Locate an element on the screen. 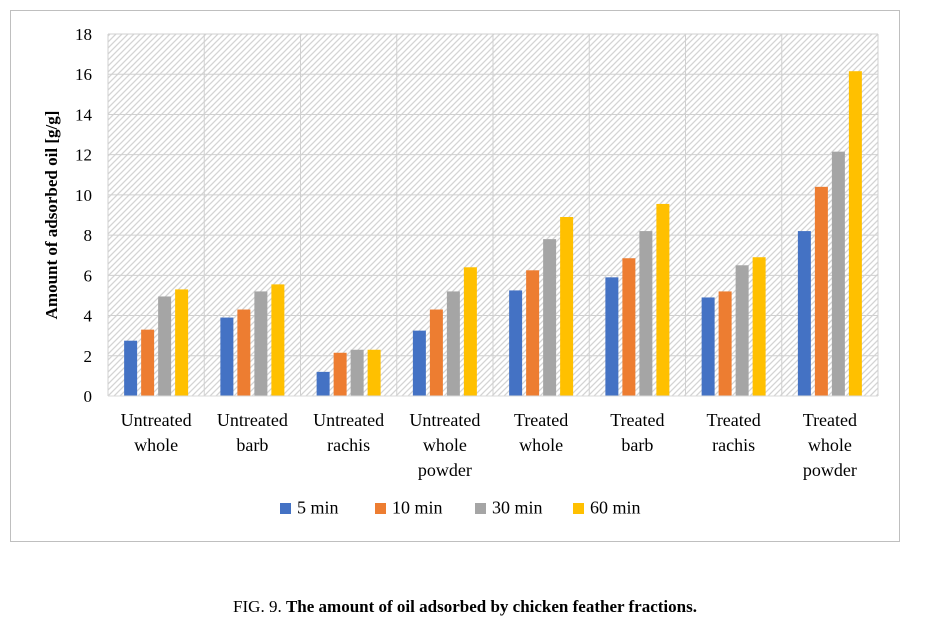 The image size is (930, 628). legend-swatch-10-min is located at coordinates (380, 508).